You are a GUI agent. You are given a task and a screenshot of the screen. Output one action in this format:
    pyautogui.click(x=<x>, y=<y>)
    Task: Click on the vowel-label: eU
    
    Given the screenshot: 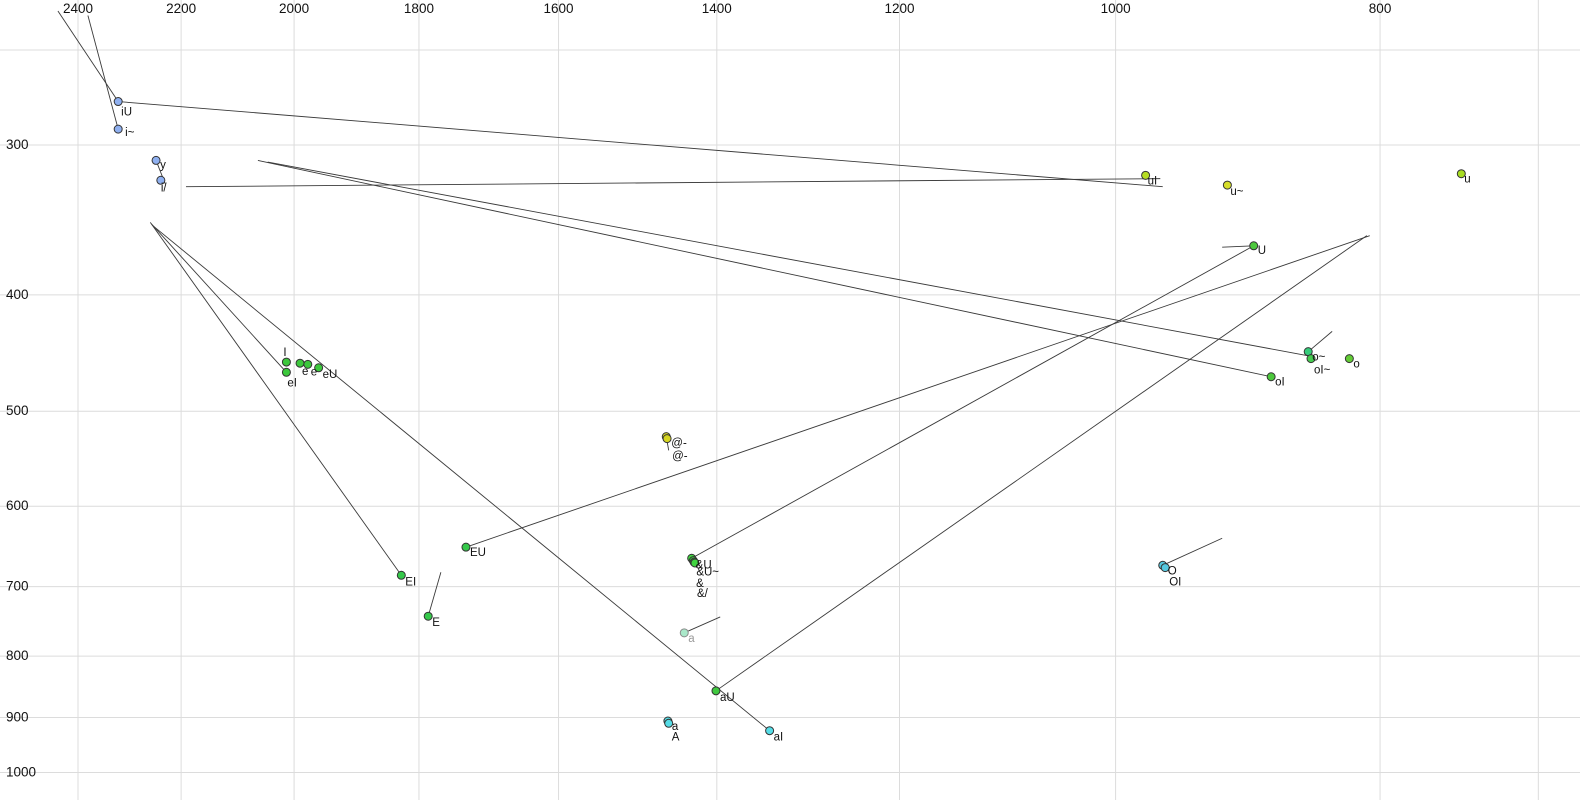 What is the action you would take?
    pyautogui.click(x=330, y=375)
    